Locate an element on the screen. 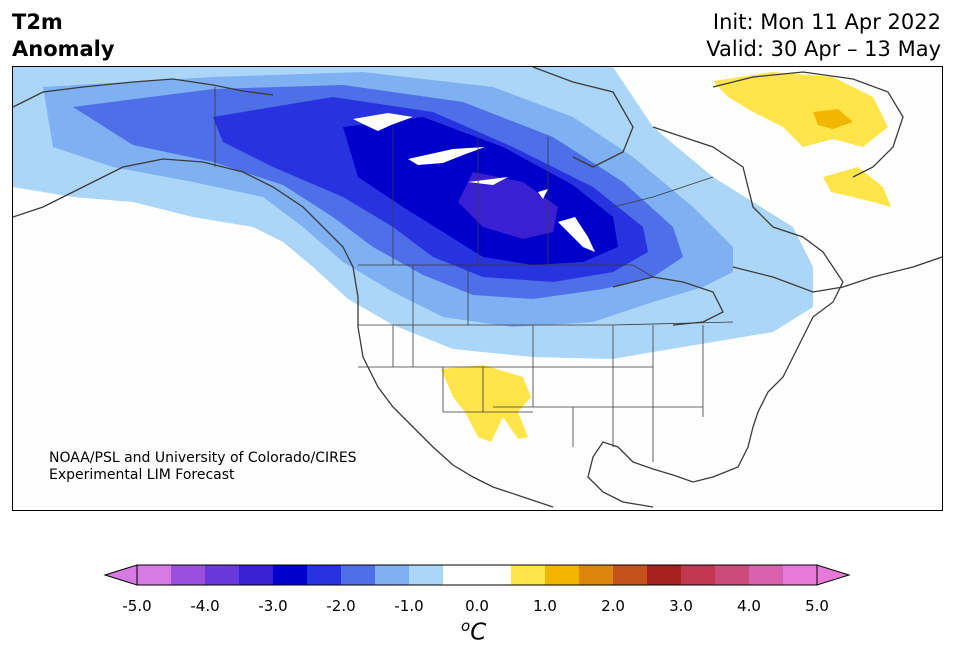 The height and width of the screenshot is (656, 953). init-date: Init: Mon 11 Apr 2022 is located at coordinates (826, 22).